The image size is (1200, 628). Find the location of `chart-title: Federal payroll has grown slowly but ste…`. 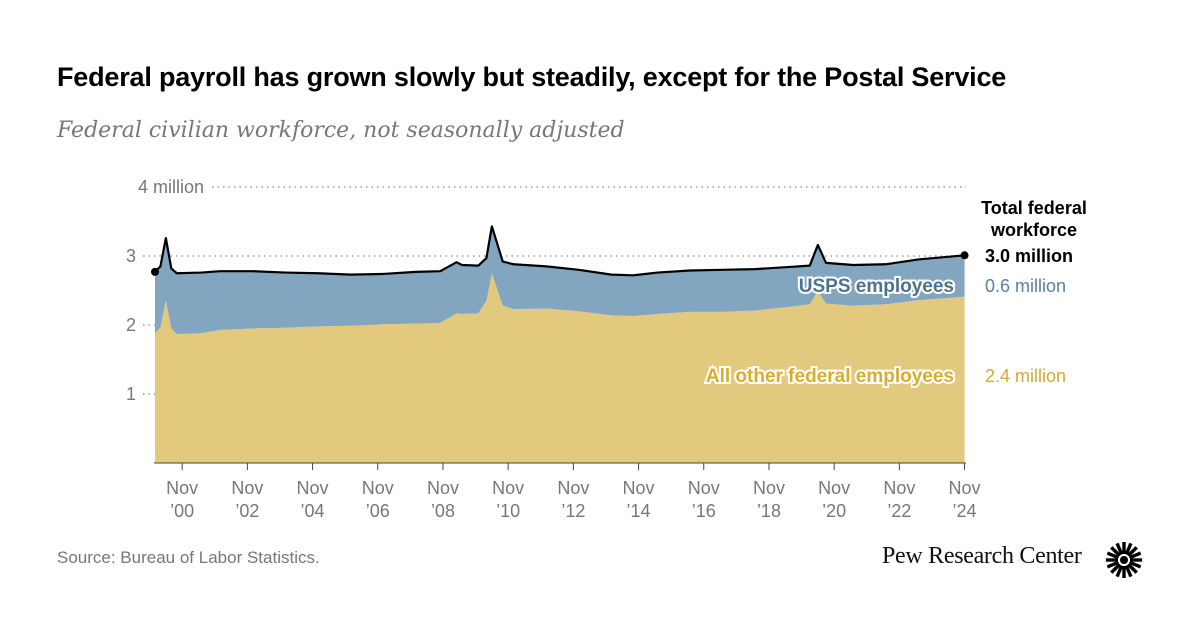

chart-title: Federal payroll has grown slowly but ste… is located at coordinates (532, 77).